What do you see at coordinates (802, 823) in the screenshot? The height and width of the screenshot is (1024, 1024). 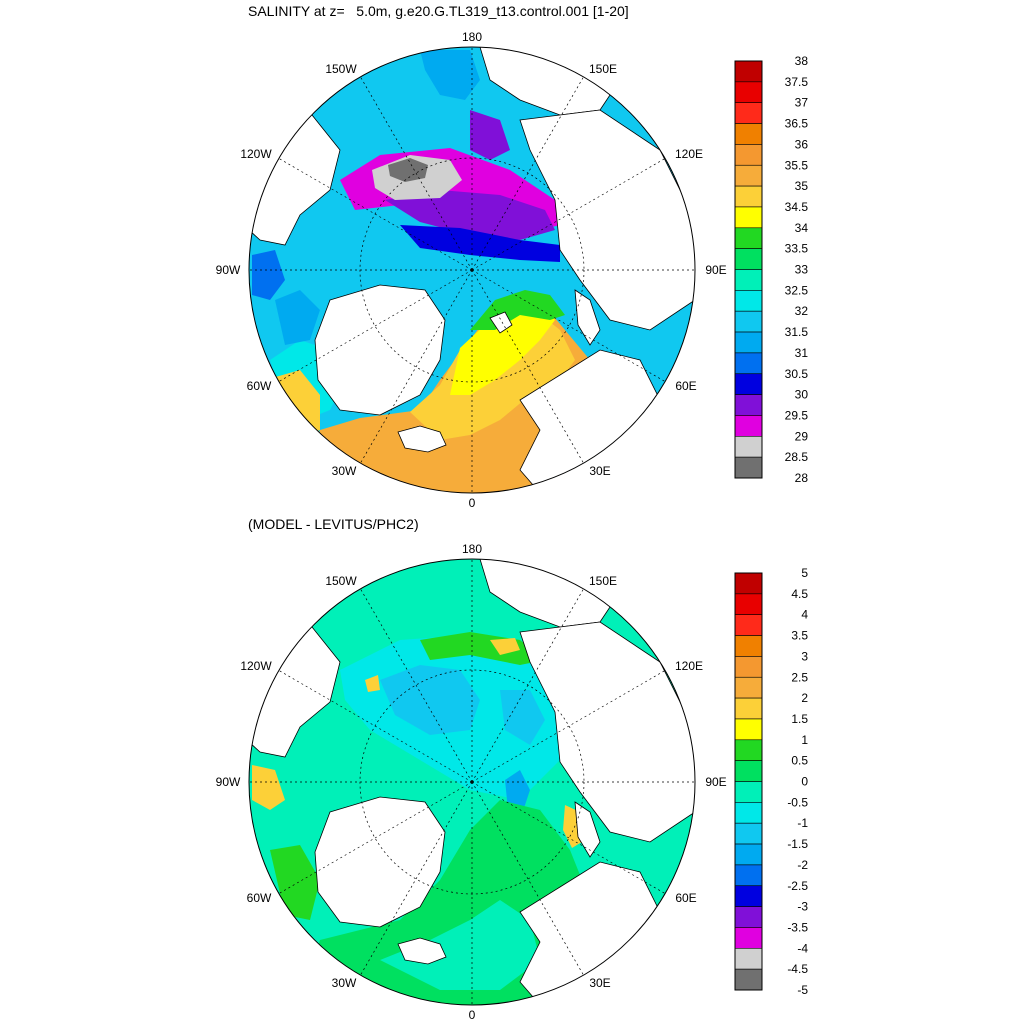 I see `colorbar-tick-label: -1` at bounding box center [802, 823].